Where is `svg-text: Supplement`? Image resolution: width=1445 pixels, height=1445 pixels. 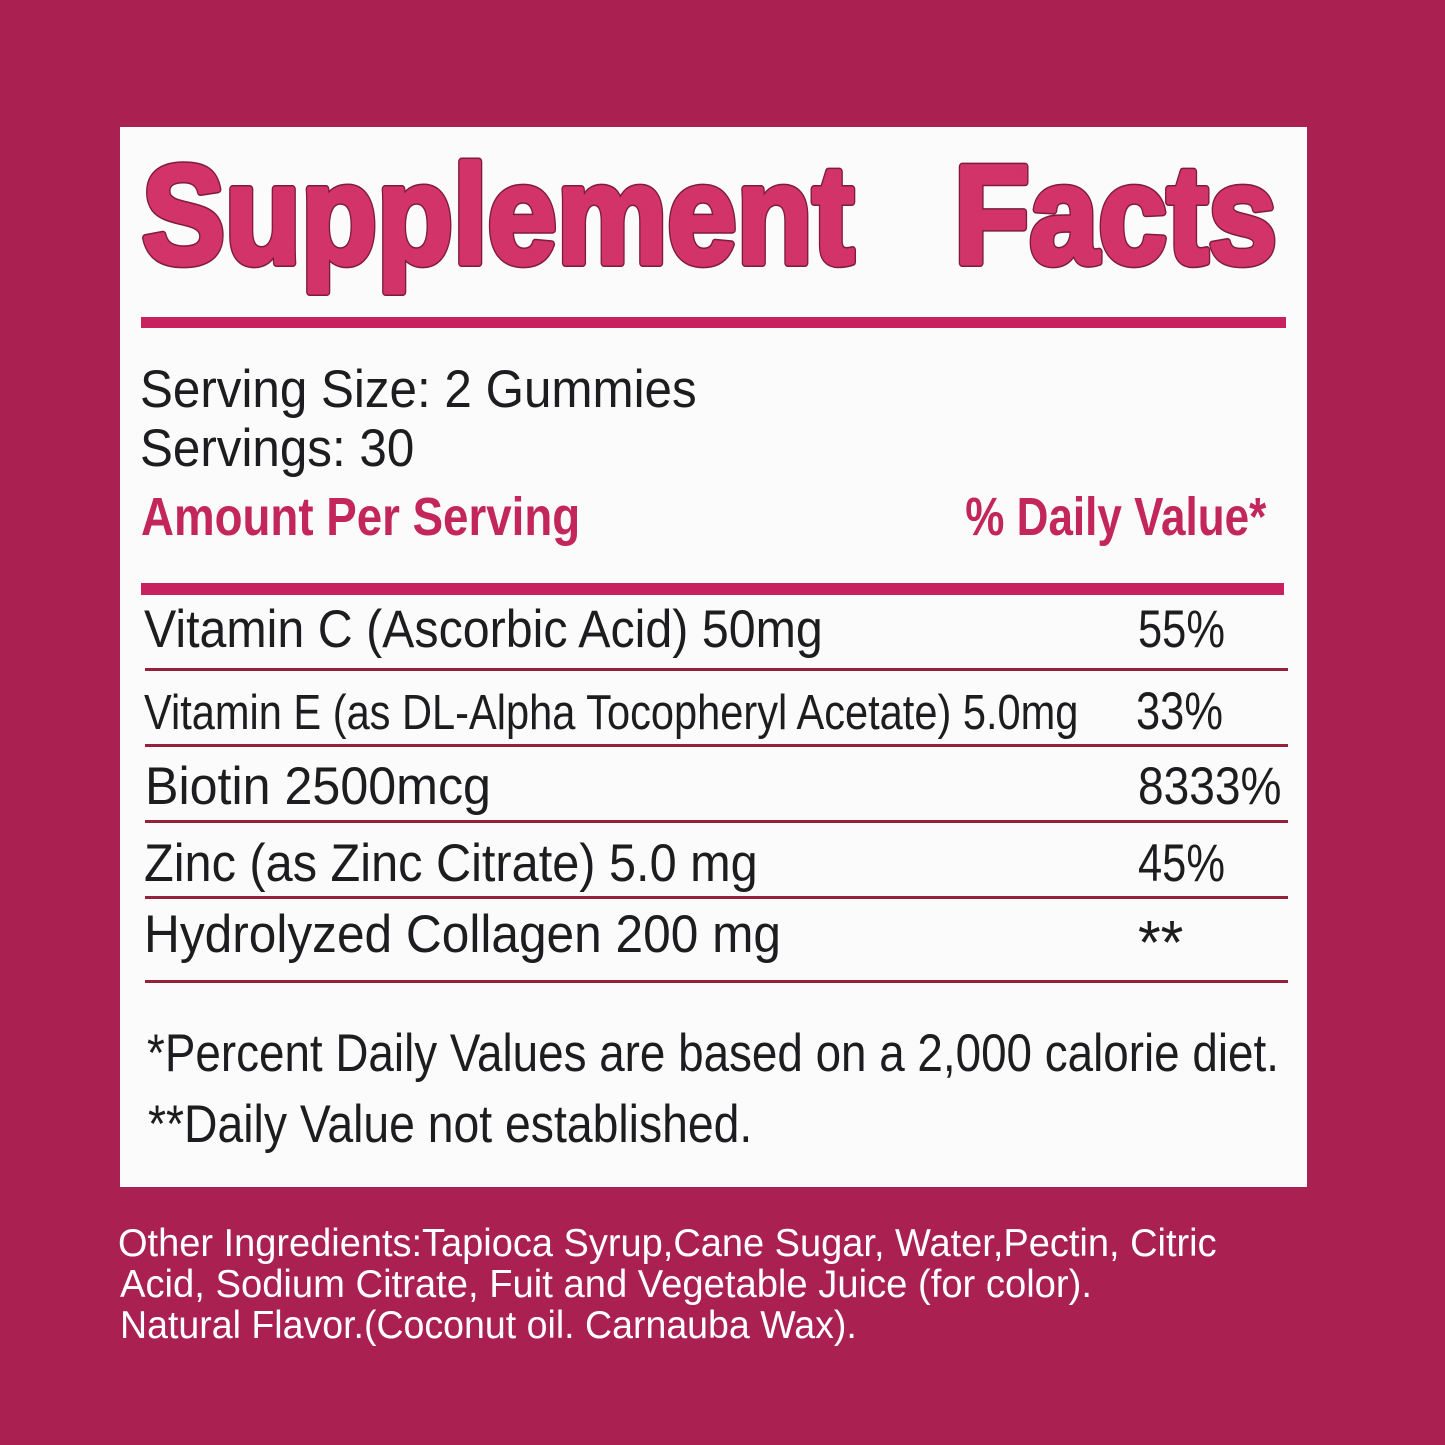 svg-text: Supplement is located at coordinates (498, 214).